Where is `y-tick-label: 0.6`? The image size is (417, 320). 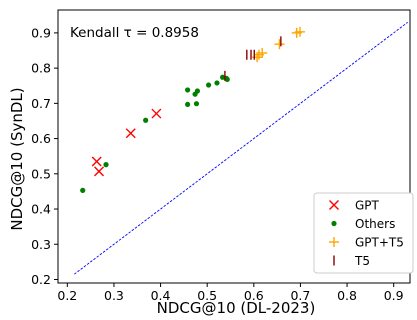
y-tick-label: 0.6 is located at coordinates (41, 138).